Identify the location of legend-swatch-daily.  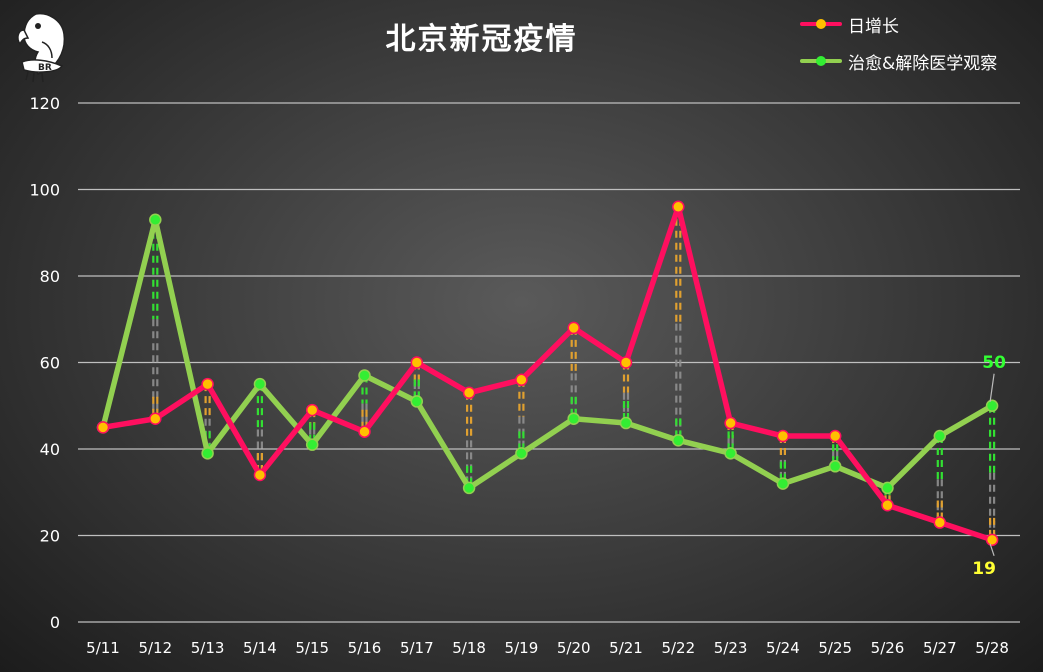
(821, 24).